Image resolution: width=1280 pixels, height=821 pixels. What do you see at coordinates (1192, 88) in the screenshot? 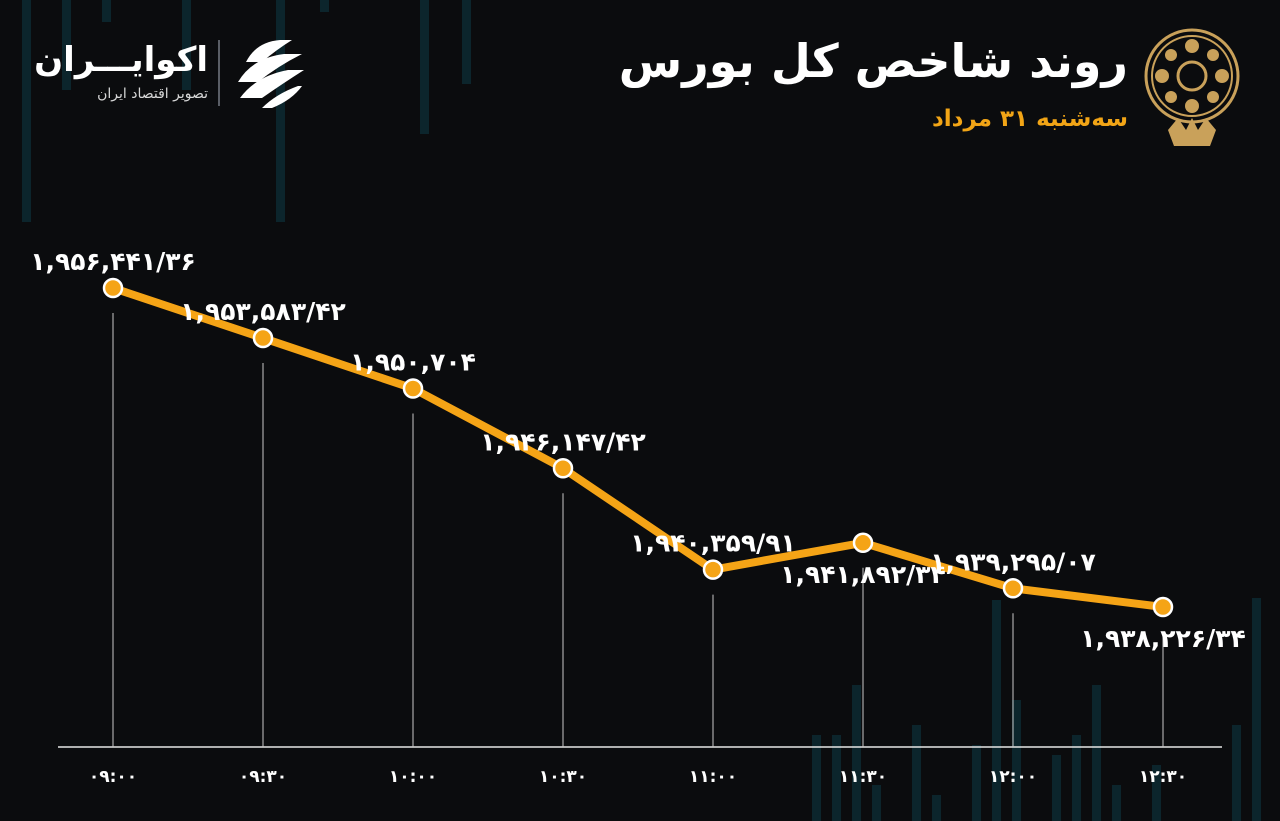
I see `stock-exchange-seal-icon` at bounding box center [1192, 88].